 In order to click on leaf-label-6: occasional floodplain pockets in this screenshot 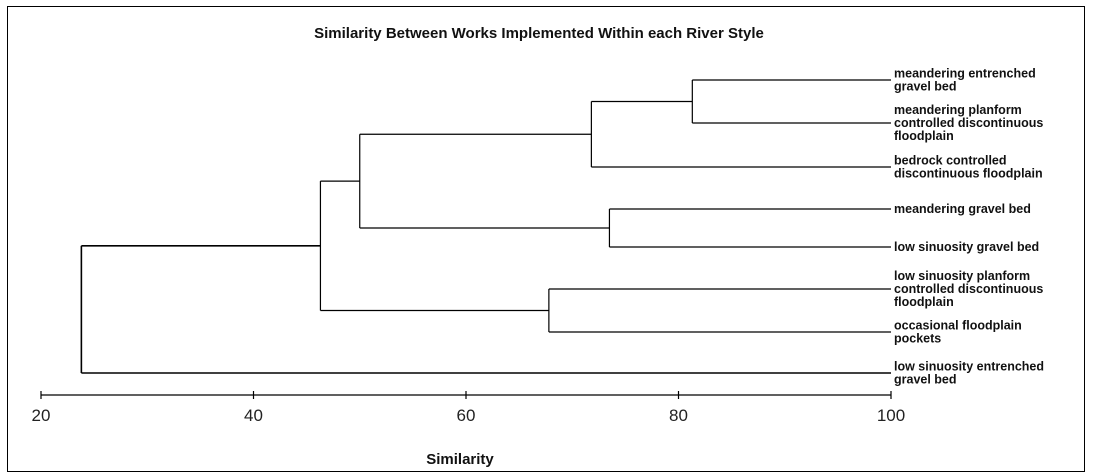, I will do `click(958, 332)`.